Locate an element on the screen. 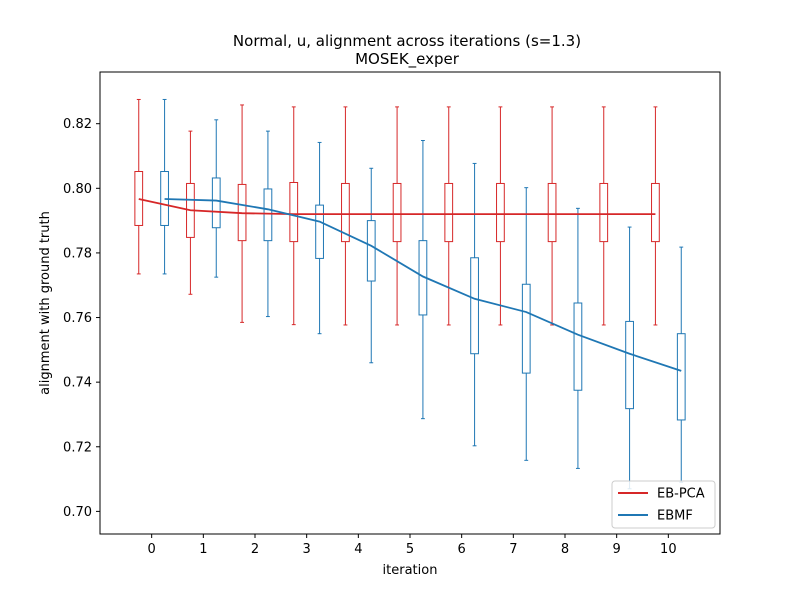  y-tick-label: 0.82 is located at coordinates (77, 124).